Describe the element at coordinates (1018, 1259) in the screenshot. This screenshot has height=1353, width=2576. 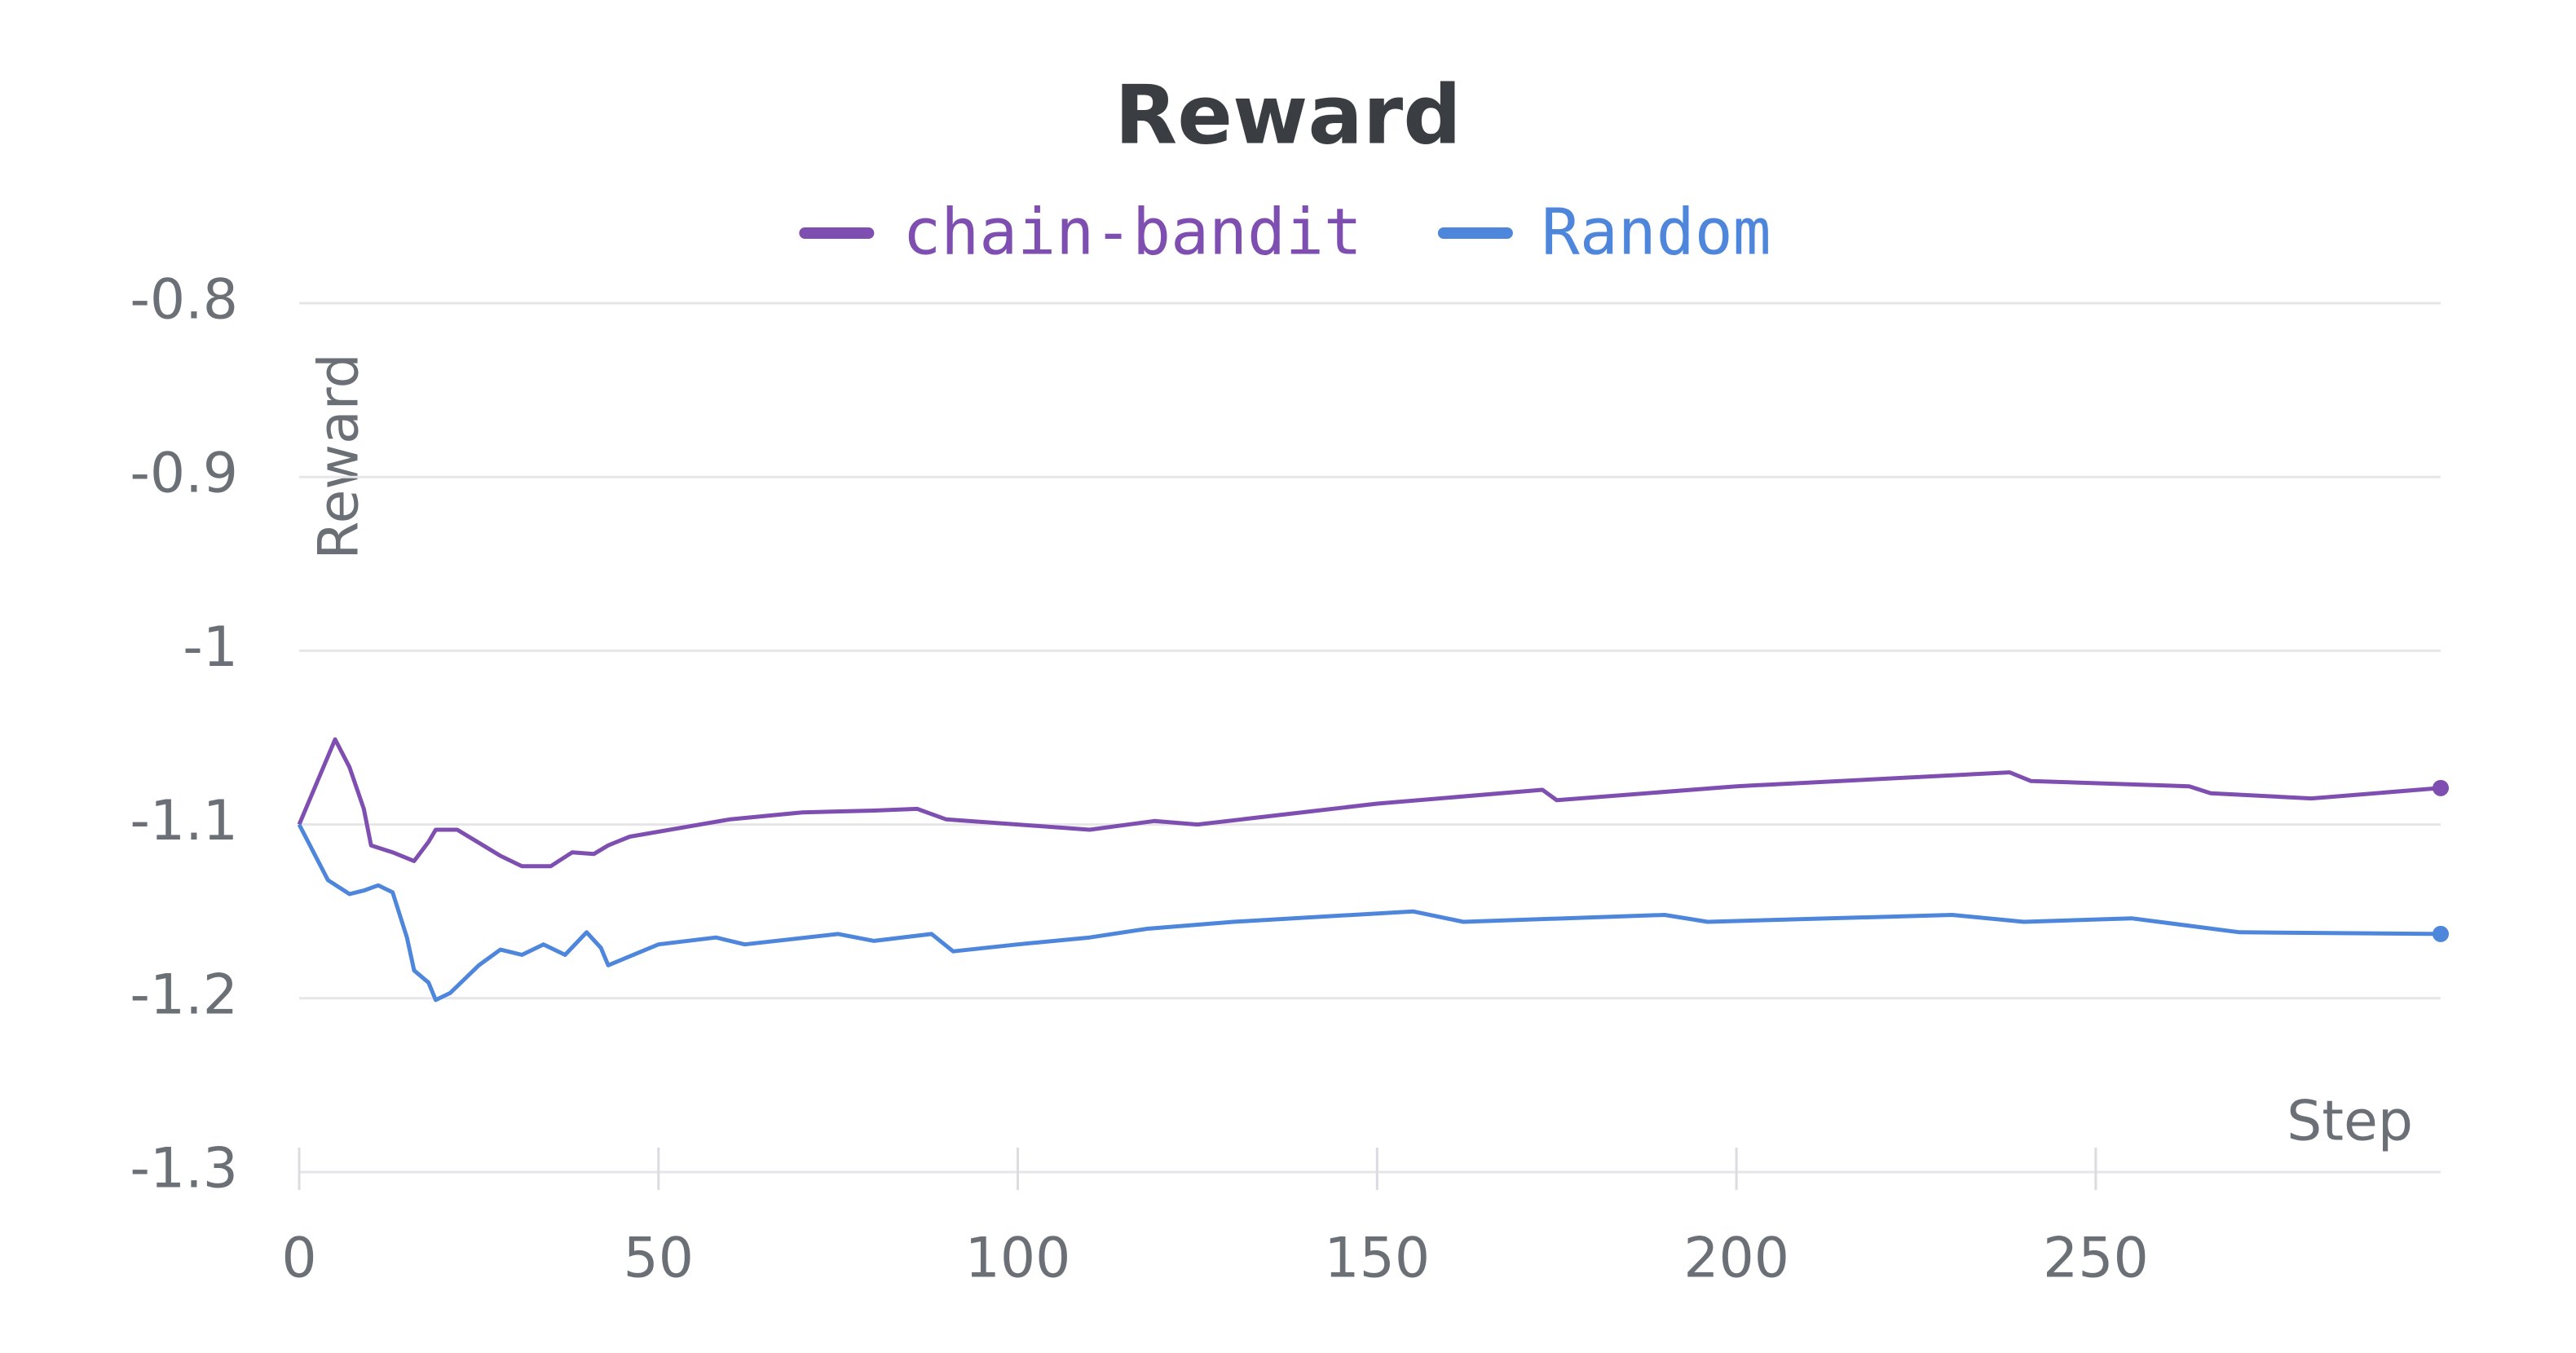
I see `x-tick-label: 100` at that location.